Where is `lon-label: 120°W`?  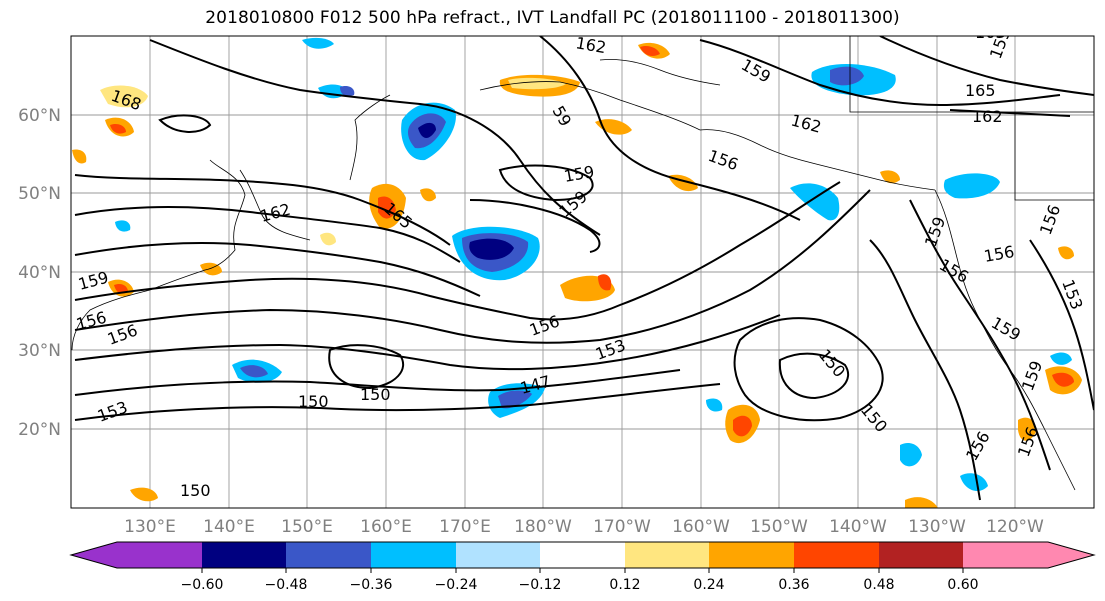
lon-label: 120°W is located at coordinates (1015, 527).